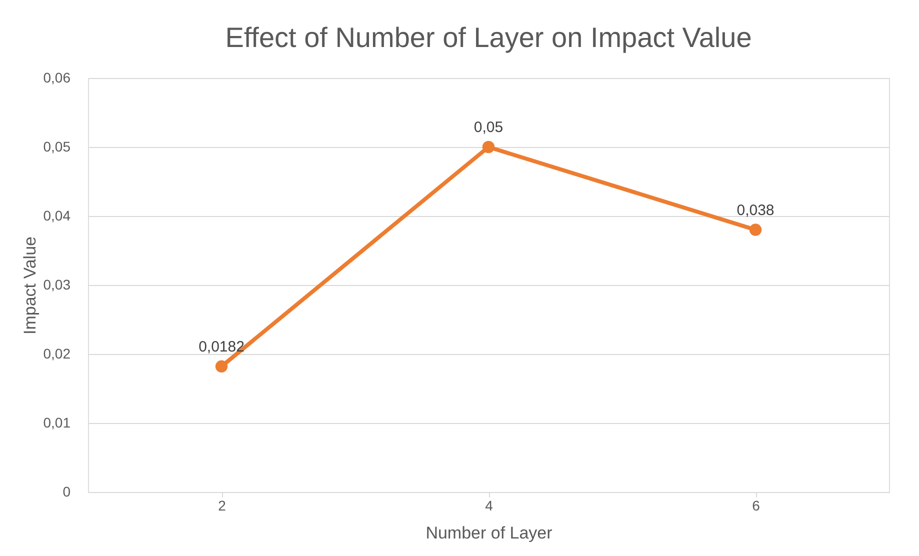 The height and width of the screenshot is (556, 919). I want to click on y-tick-label: 0,02, so click(57, 354).